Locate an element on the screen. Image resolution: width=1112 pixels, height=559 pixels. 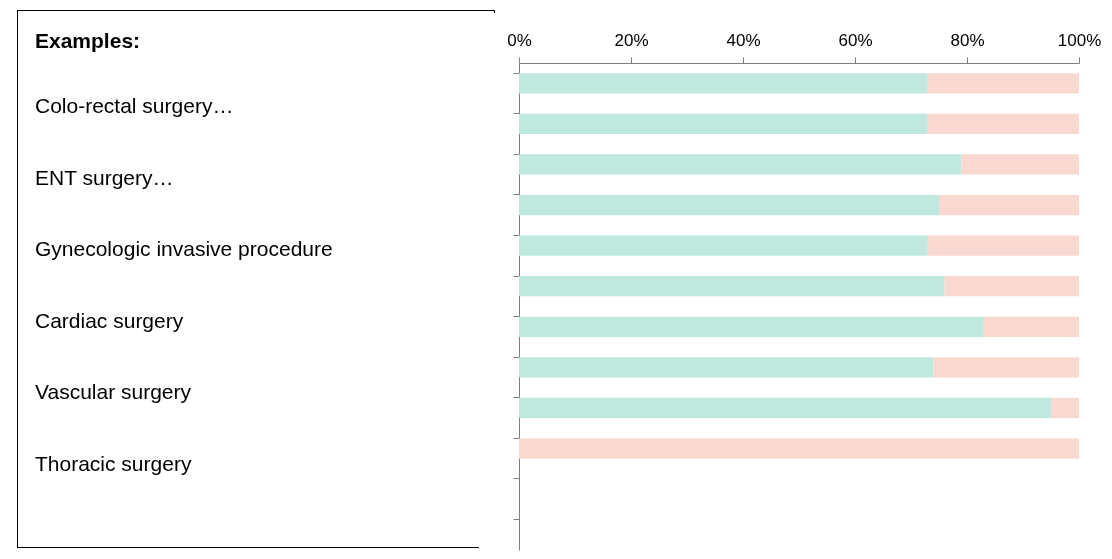
x-tick-label: 0% is located at coordinates (519, 40).